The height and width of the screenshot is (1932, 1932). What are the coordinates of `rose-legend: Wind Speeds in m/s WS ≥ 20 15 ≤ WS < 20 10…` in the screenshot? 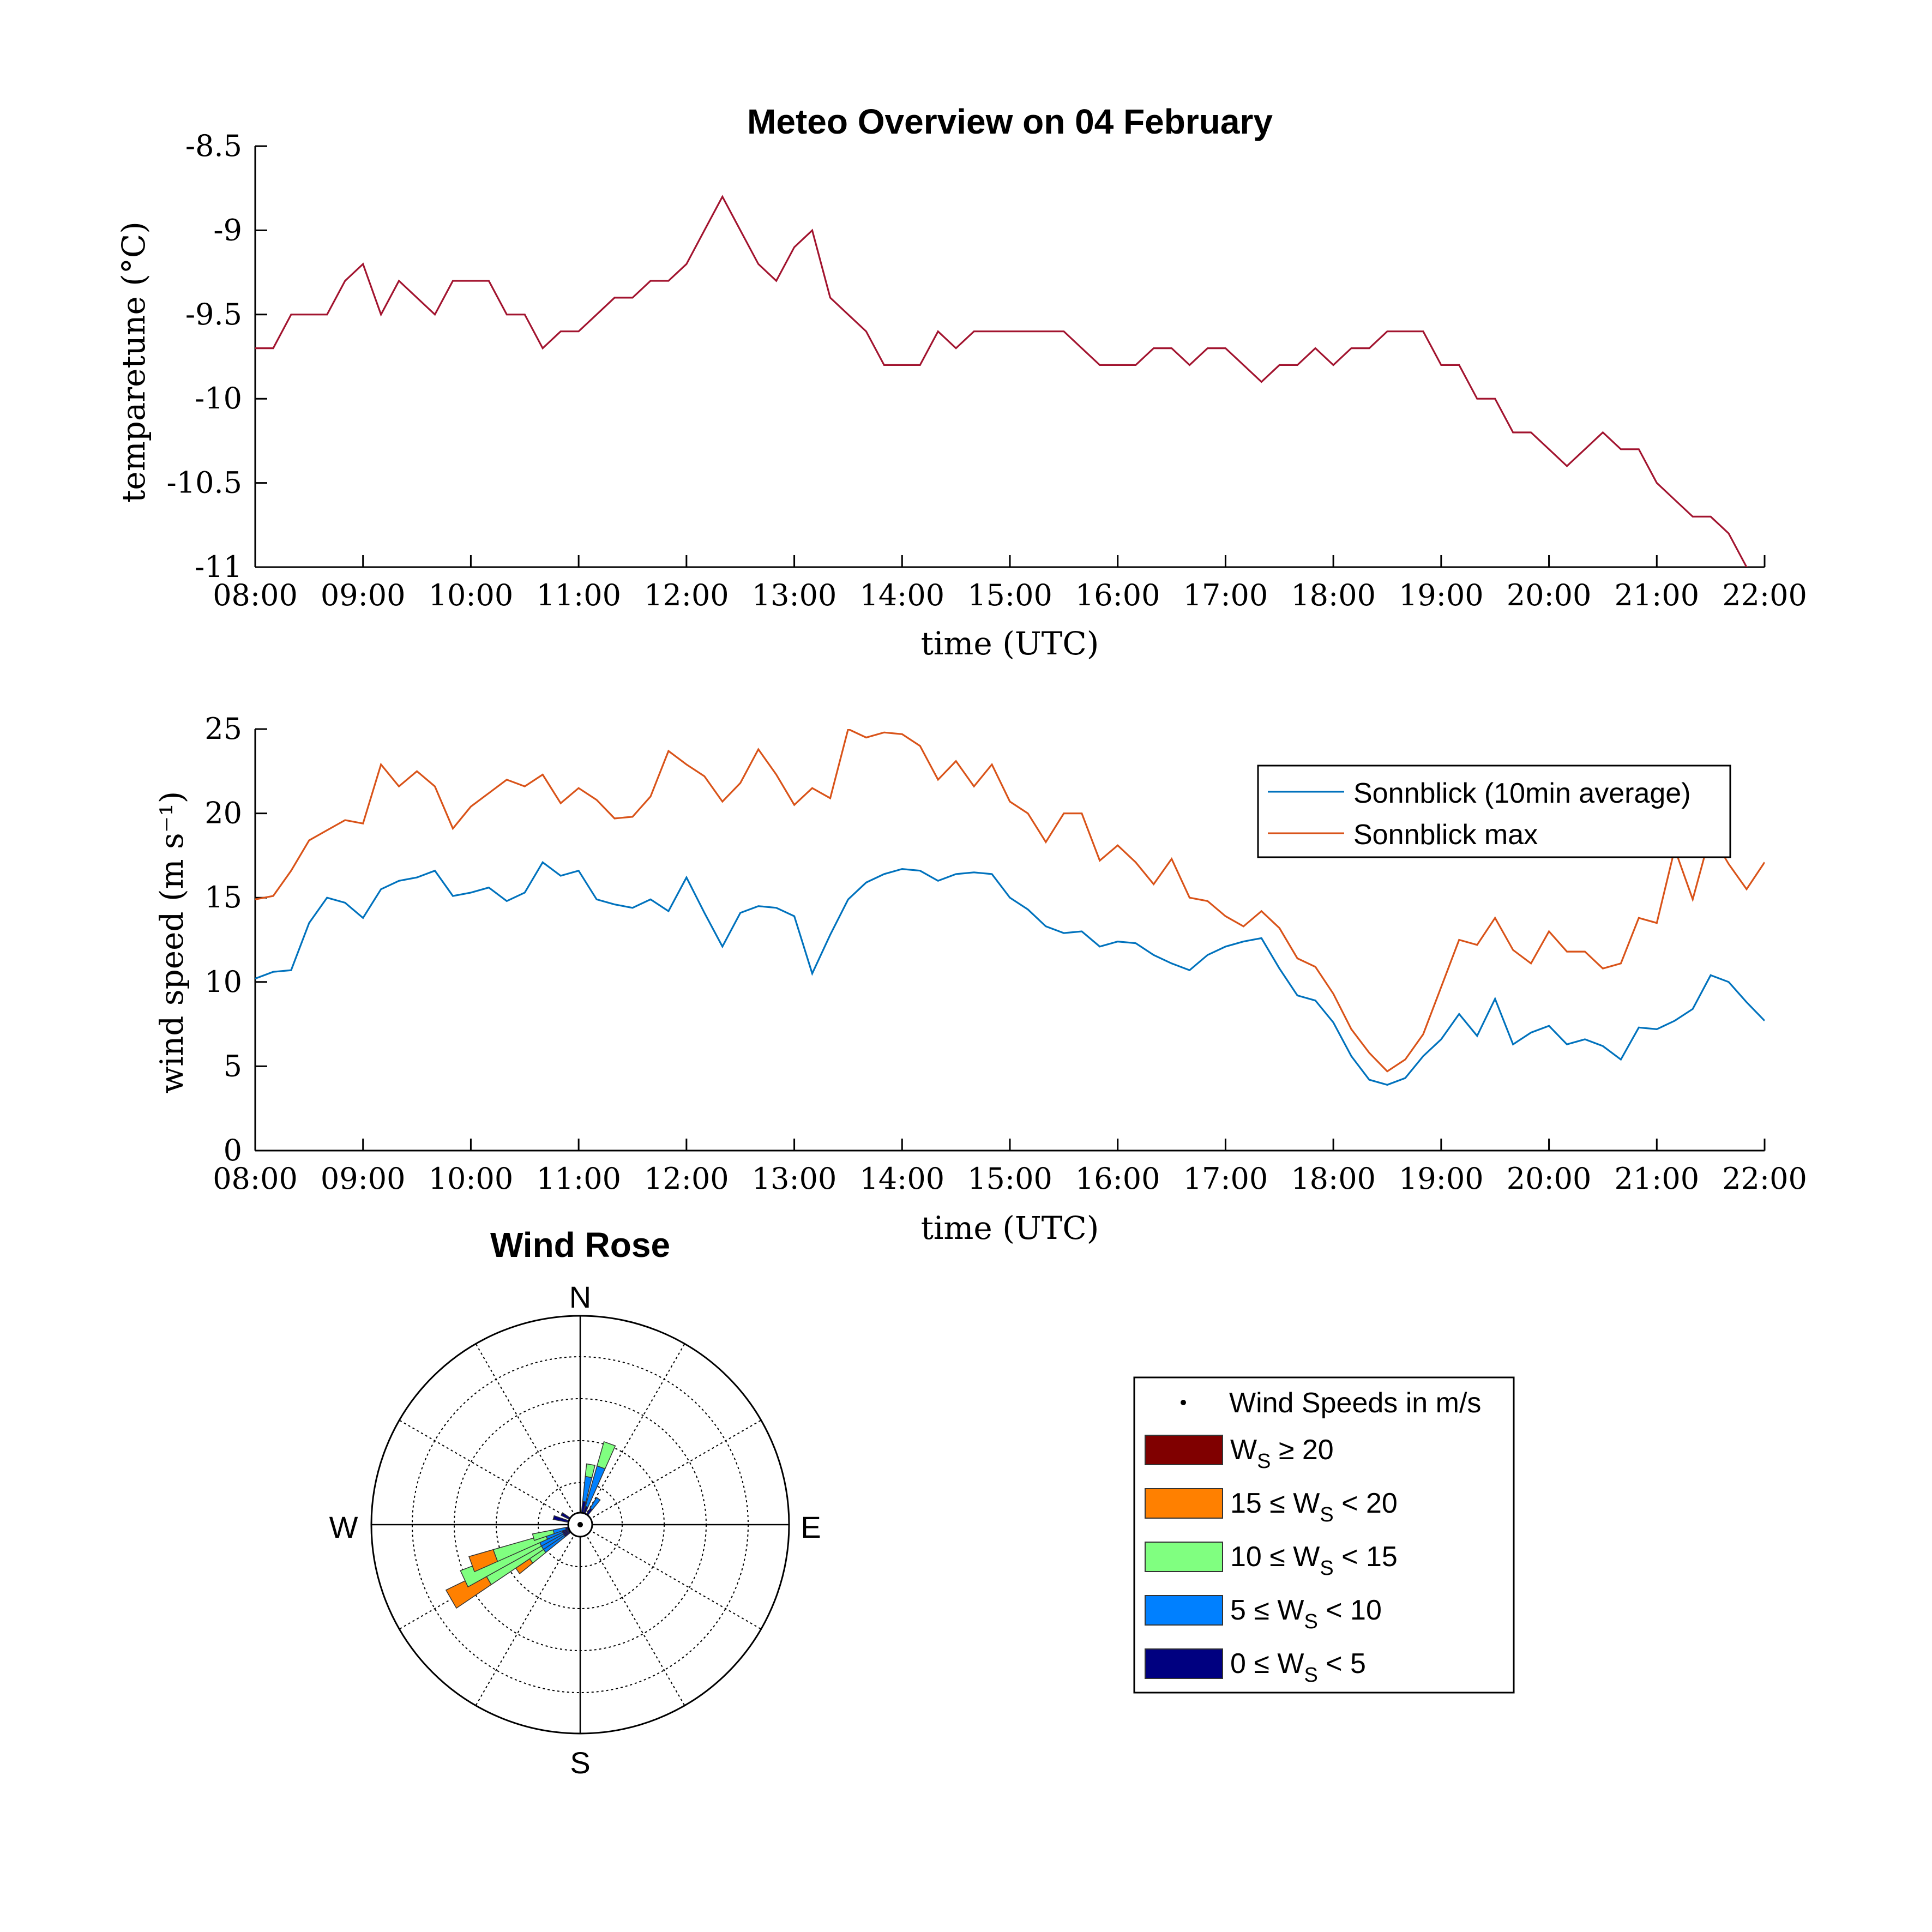 It's located at (1324, 1535).